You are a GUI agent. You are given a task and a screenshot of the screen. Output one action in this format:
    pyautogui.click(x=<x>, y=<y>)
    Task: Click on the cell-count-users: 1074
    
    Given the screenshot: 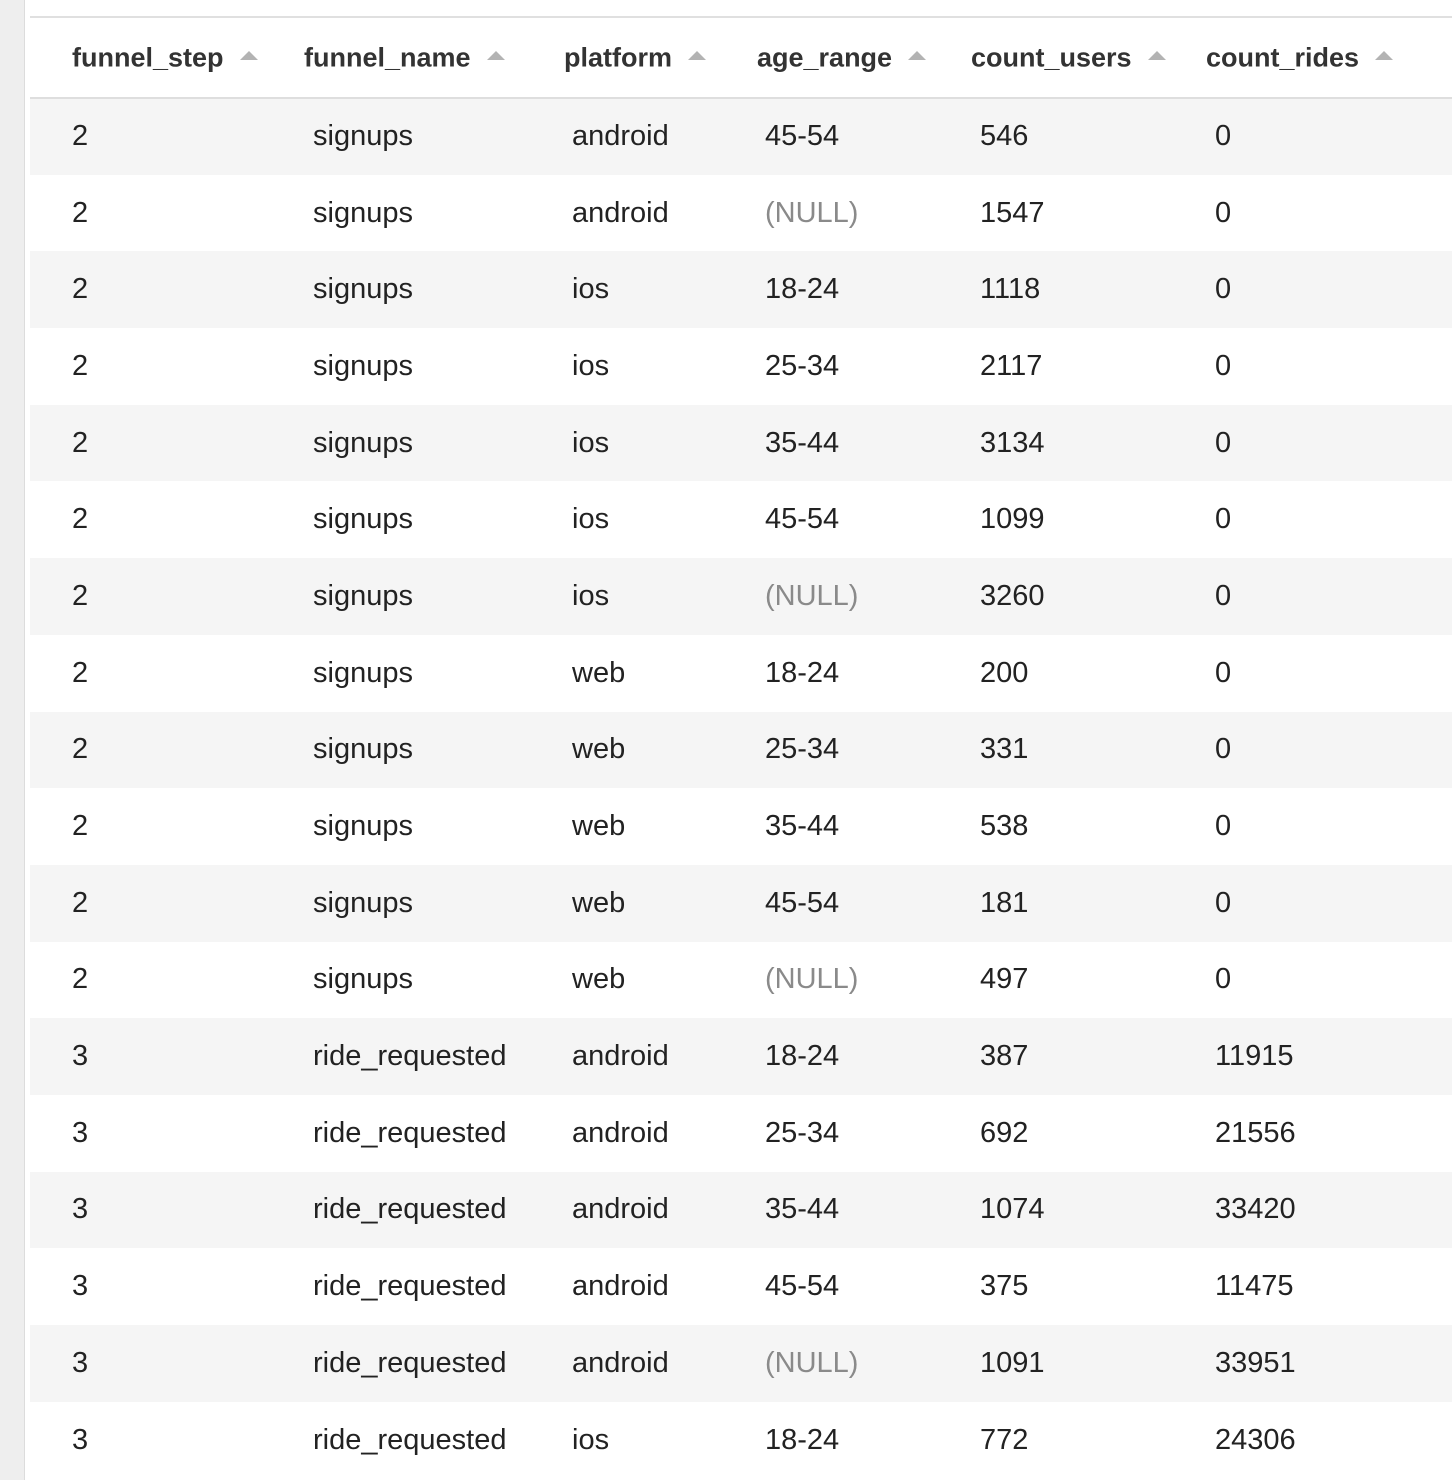 What is the action you would take?
    pyautogui.click(x=1012, y=1209)
    